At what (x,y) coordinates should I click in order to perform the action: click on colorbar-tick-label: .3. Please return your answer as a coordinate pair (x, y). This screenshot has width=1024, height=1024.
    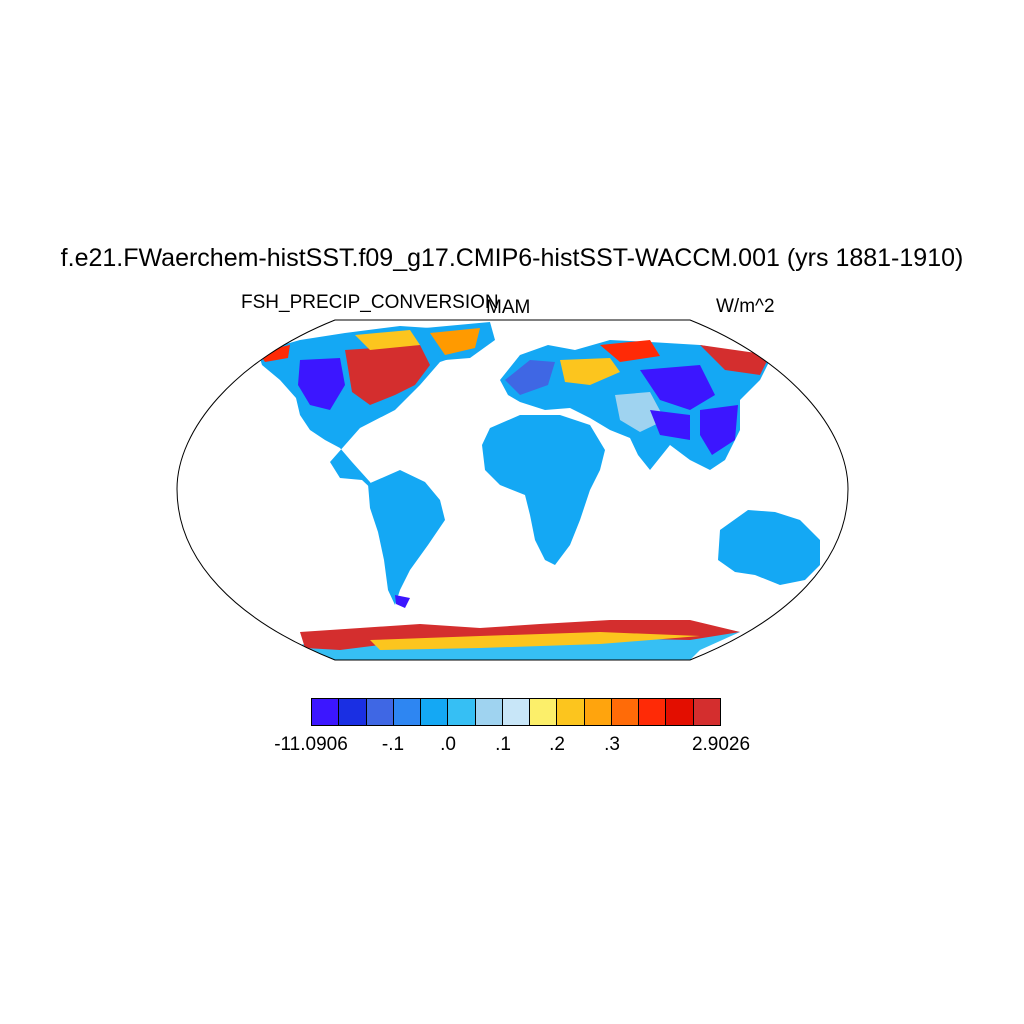
    Looking at the image, I should click on (612, 744).